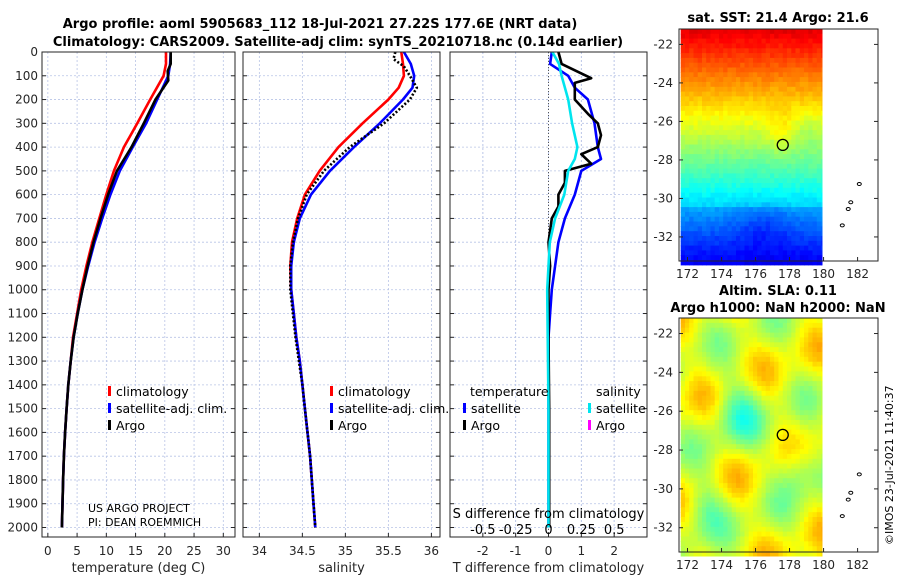  What do you see at coordinates (549, 551) in the screenshot?
I see `x-tick-label: 0` at bounding box center [549, 551].